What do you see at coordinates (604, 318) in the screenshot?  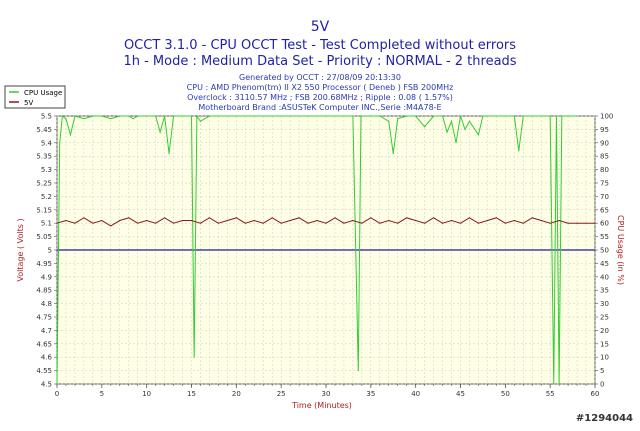 I see `y2-tick-label: 25` at bounding box center [604, 318].